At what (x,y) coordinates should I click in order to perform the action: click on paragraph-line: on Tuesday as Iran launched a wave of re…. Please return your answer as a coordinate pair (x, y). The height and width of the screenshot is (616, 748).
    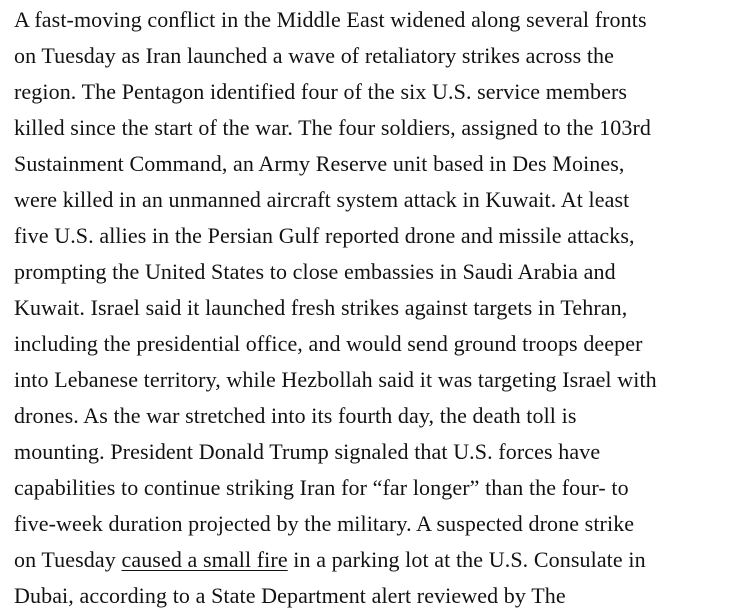
    Looking at the image, I should click on (314, 55).